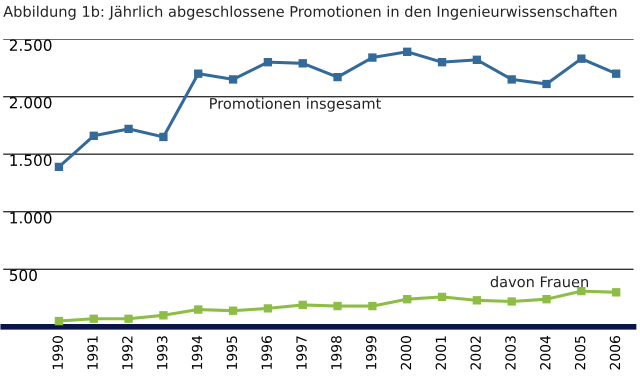  What do you see at coordinates (539, 282) in the screenshot?
I see `series-label: davon Frauen` at bounding box center [539, 282].